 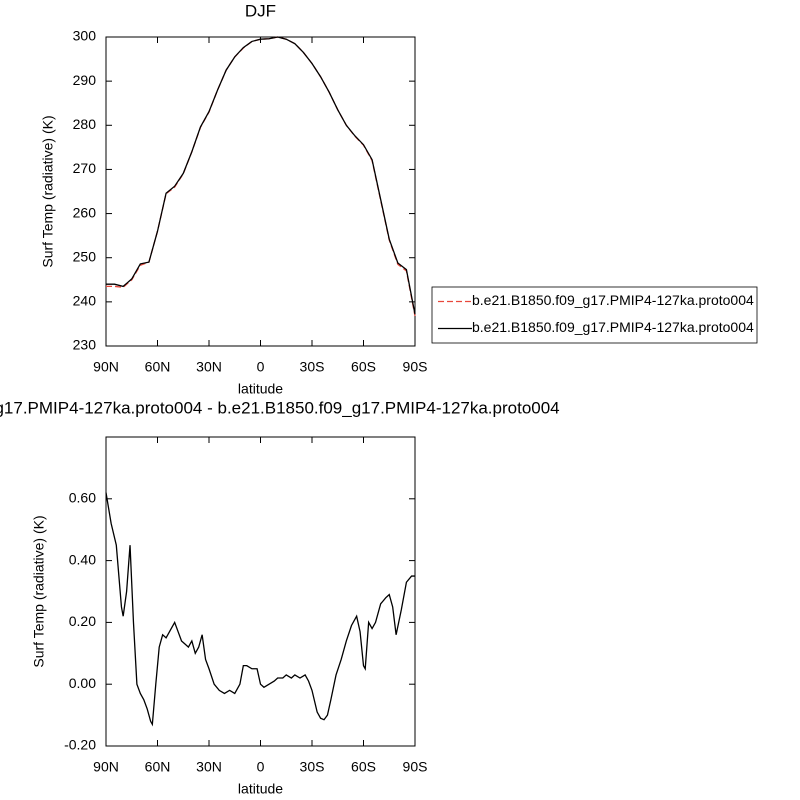 I want to click on y-tick-label: 300, so click(x=85, y=36).